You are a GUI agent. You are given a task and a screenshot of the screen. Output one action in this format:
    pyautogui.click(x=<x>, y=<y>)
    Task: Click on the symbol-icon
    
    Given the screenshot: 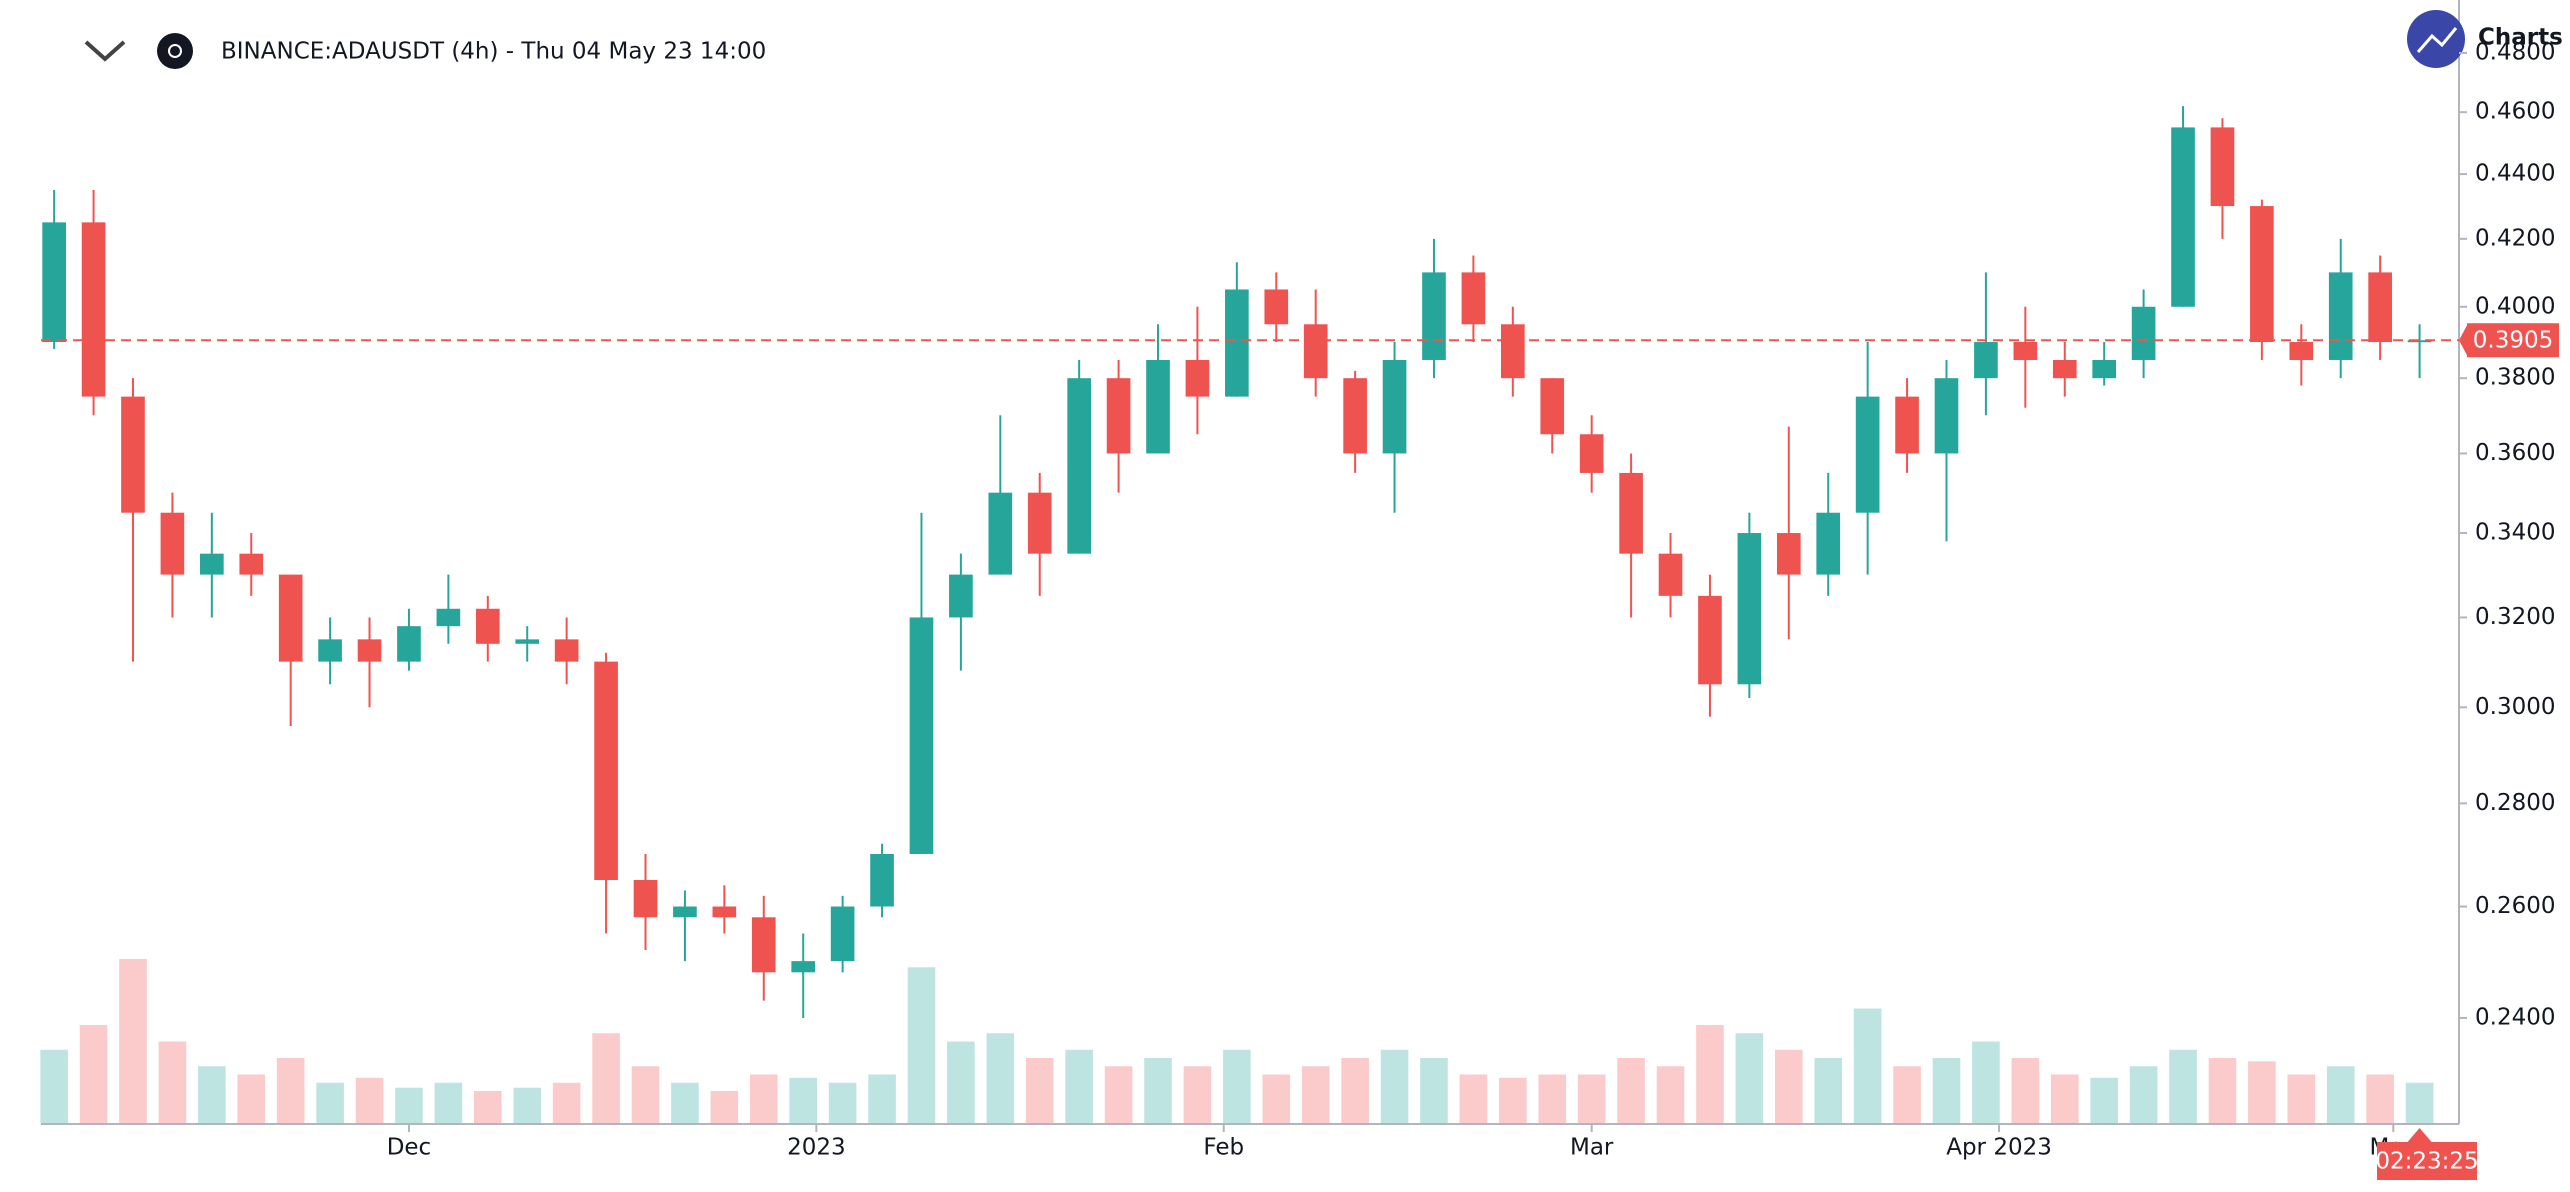 What is the action you would take?
    pyautogui.click(x=175, y=51)
    